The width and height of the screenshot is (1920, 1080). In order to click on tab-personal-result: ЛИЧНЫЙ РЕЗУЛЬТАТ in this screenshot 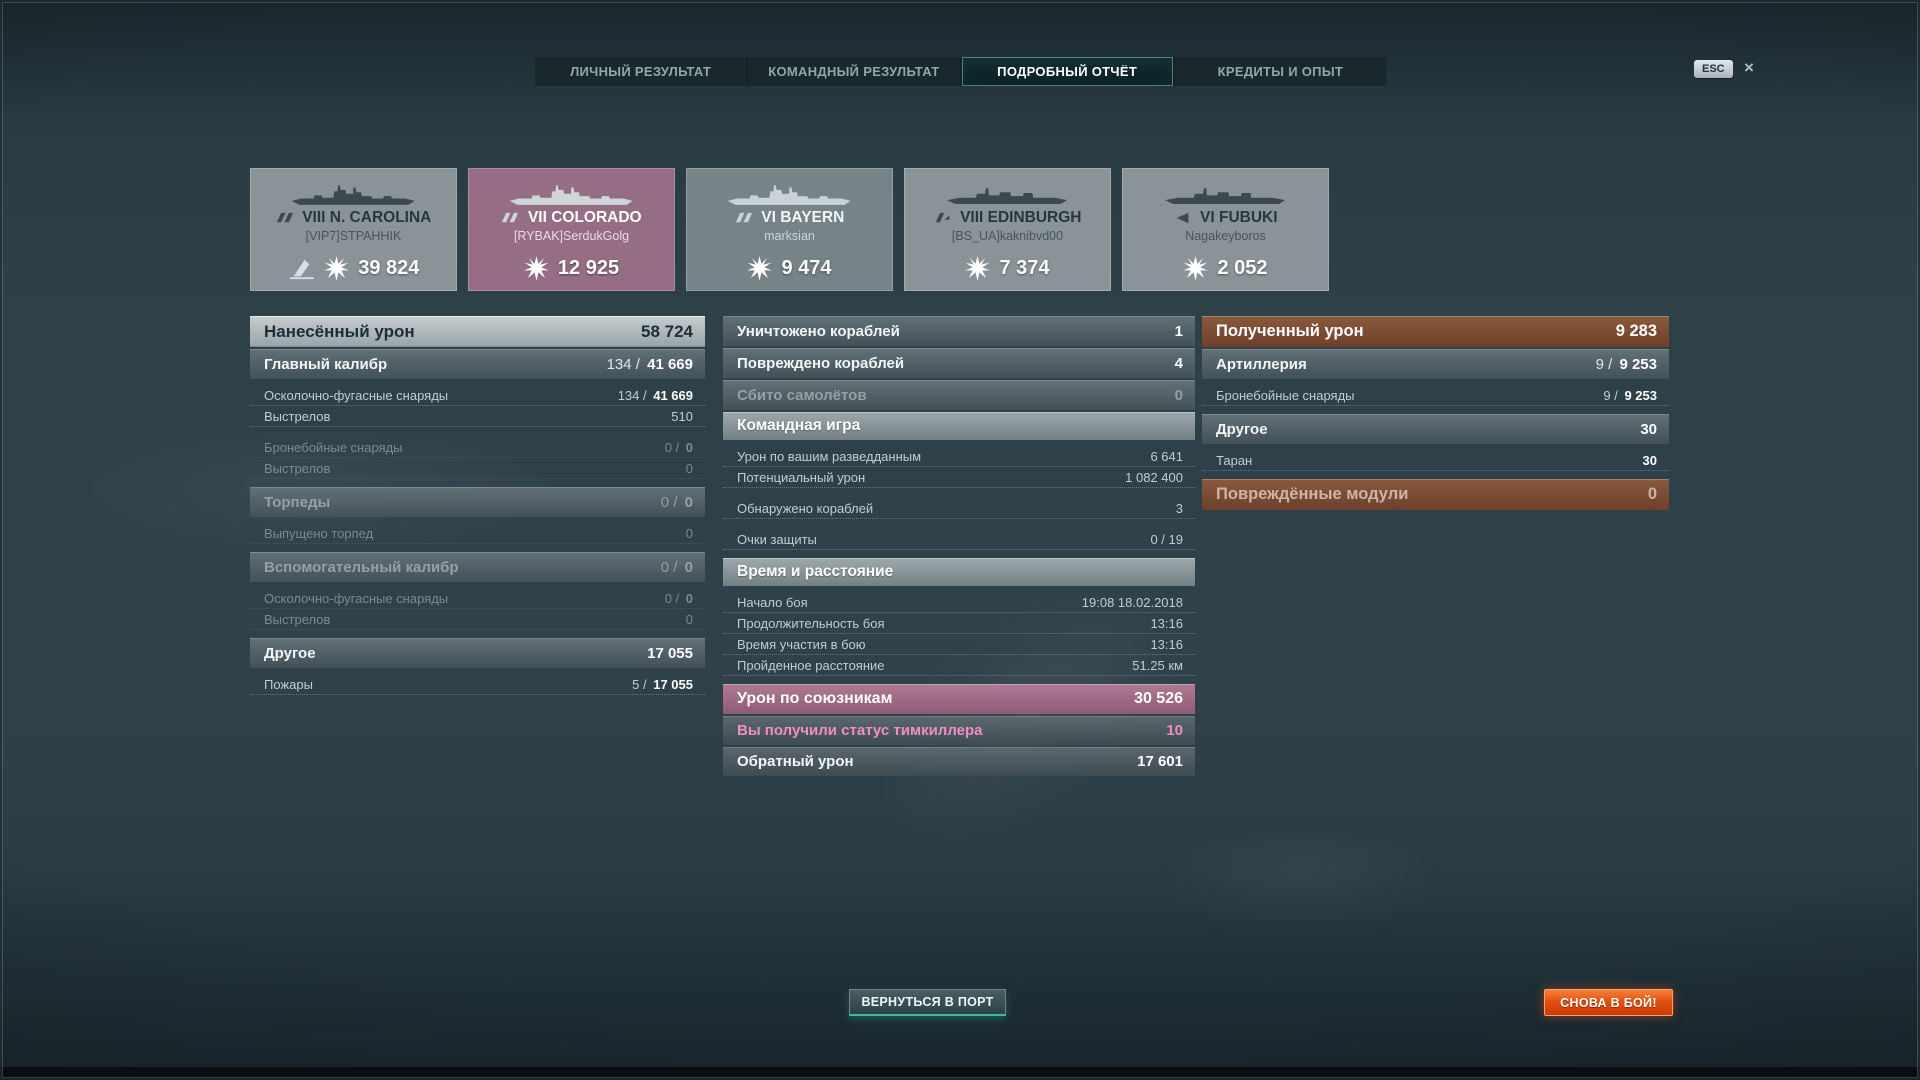, I will do `click(641, 71)`.